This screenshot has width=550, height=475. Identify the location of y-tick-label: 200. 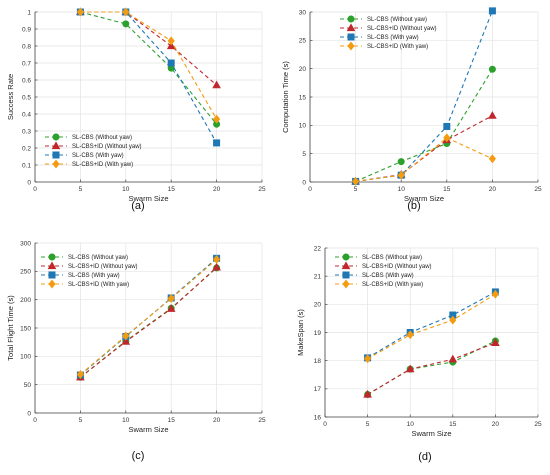
(25, 300).